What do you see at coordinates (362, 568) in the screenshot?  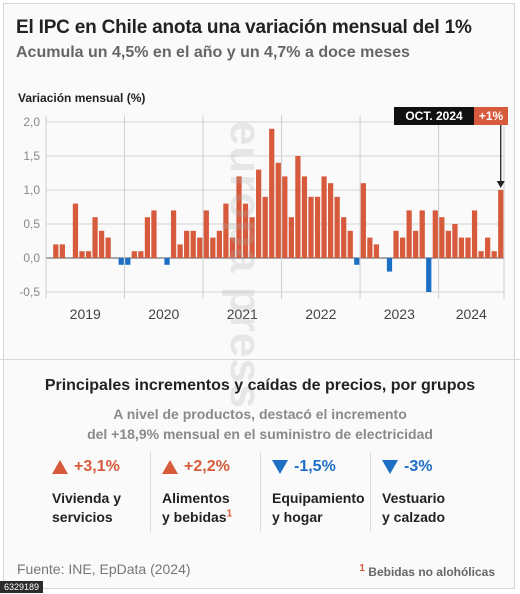 I see `footnote-mark: 1` at bounding box center [362, 568].